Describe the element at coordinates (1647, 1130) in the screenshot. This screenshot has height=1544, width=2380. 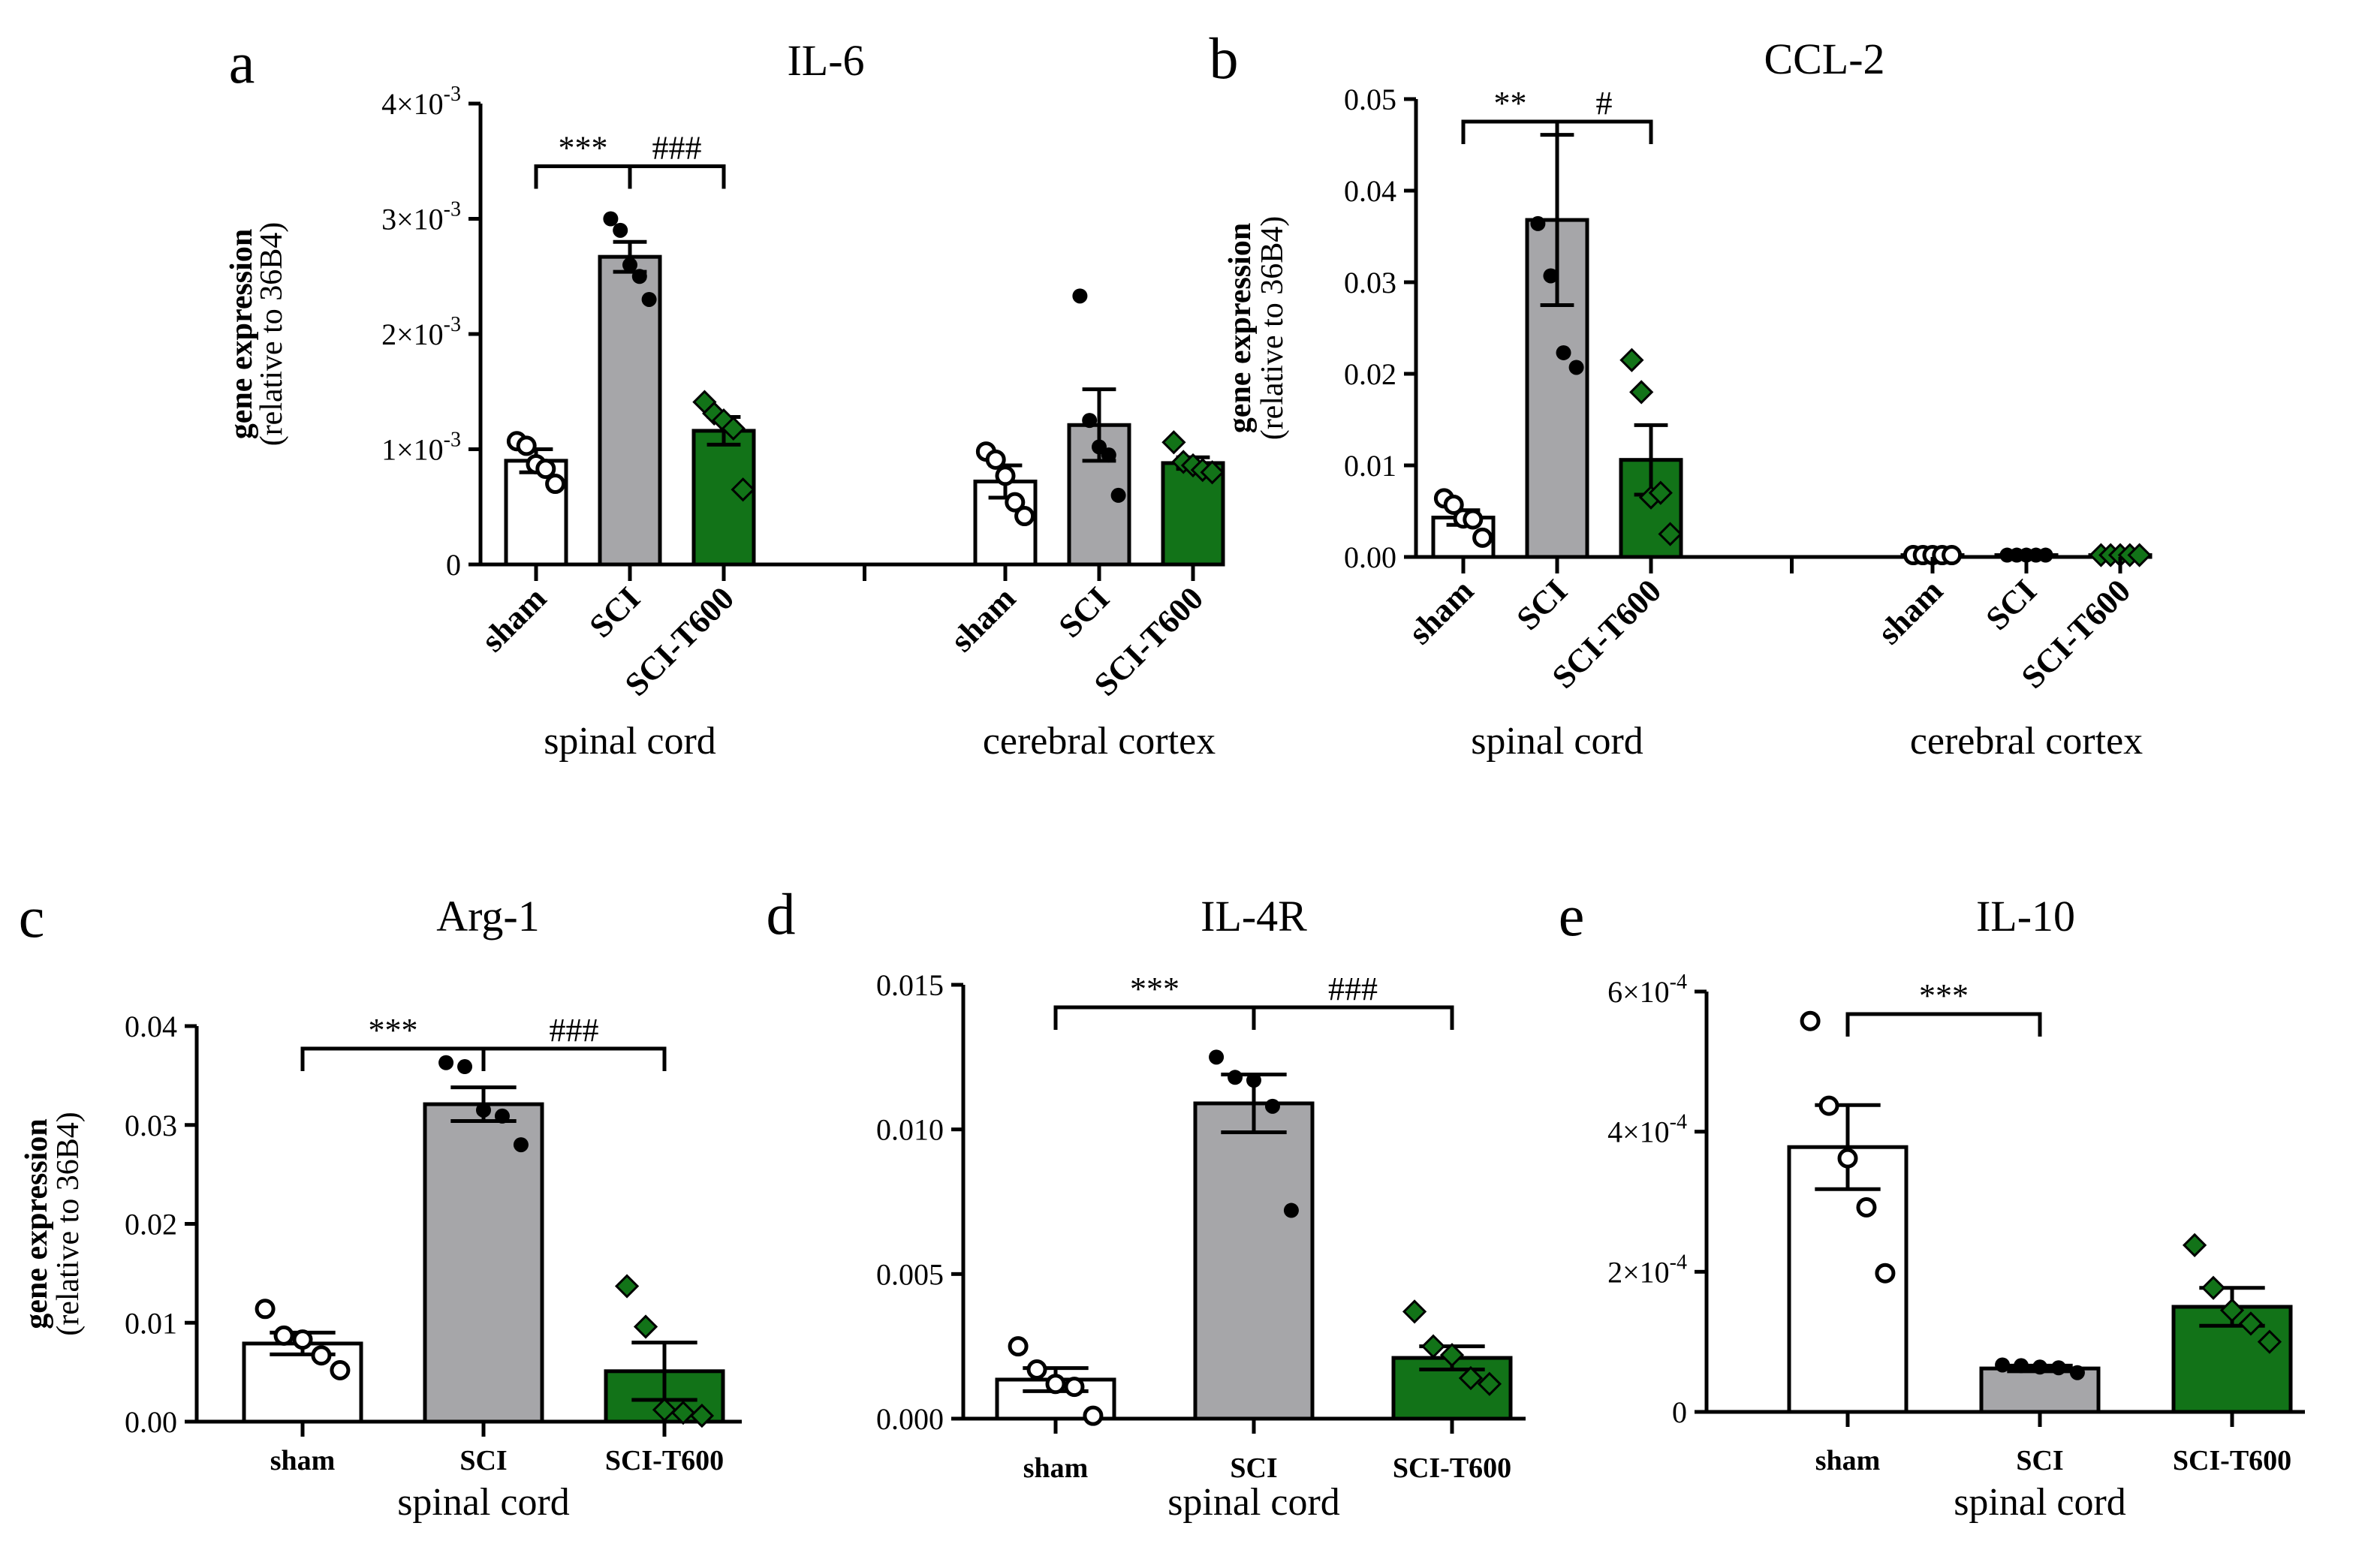
I see `y-tick-label: 4×10⁻⁴` at that location.